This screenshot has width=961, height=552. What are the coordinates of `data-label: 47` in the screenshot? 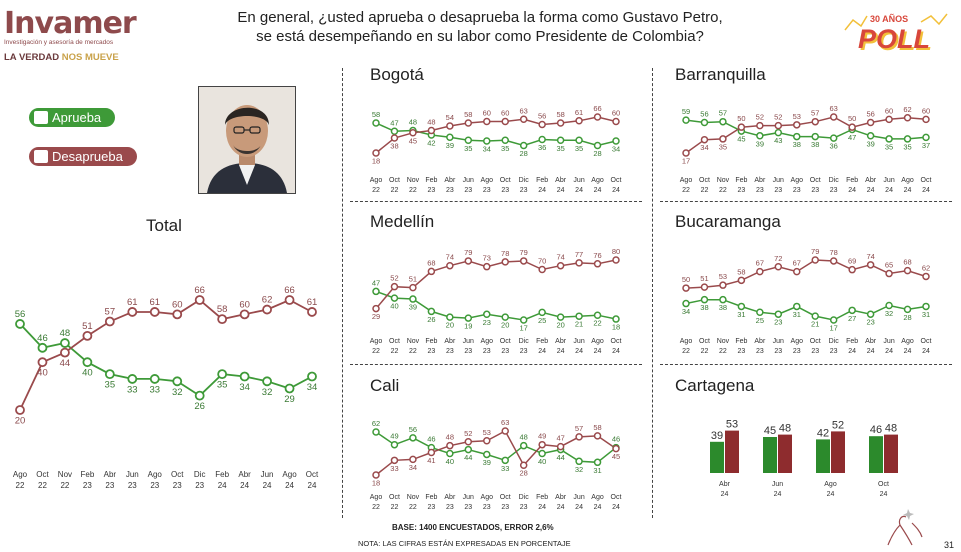 It's located at (852, 137).